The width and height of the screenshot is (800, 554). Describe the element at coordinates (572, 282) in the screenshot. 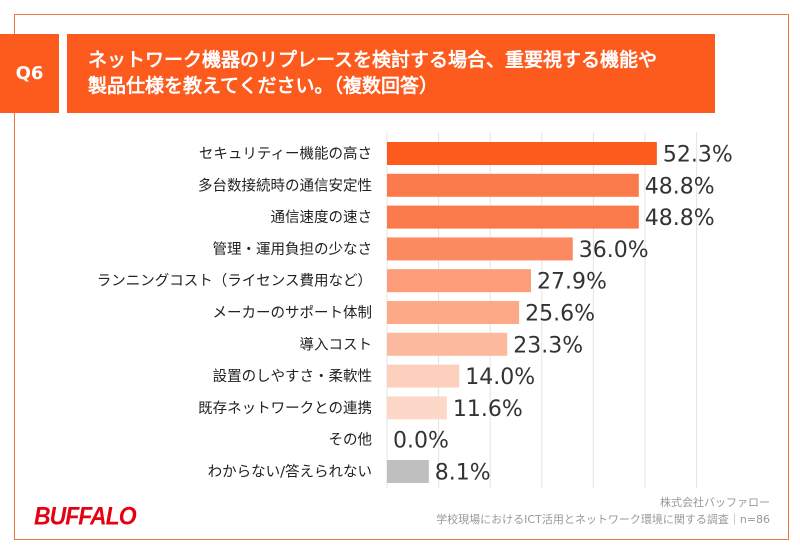

I see `value-label: 27.9%` at that location.